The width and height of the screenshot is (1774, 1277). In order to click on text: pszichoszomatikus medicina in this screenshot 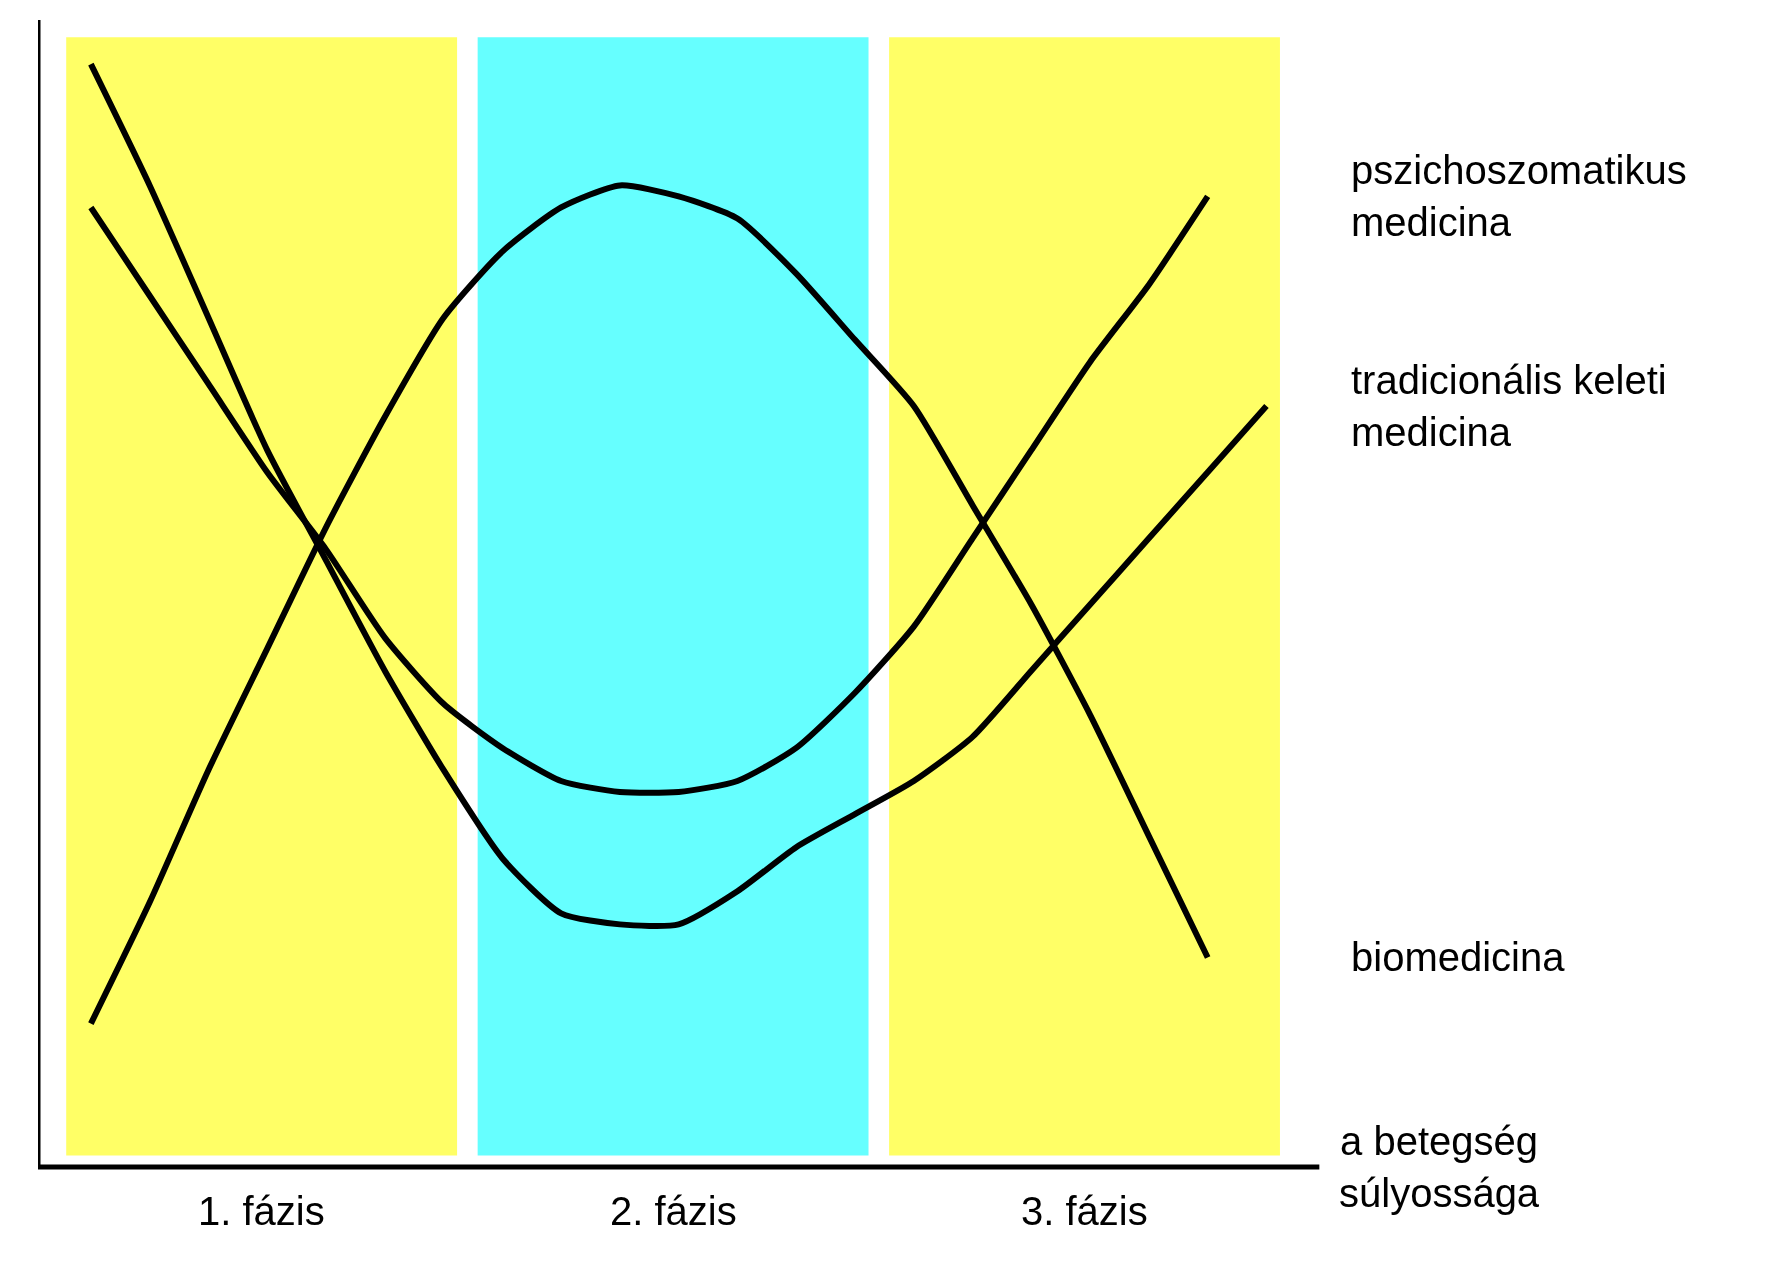, I will do `click(1519, 196)`.